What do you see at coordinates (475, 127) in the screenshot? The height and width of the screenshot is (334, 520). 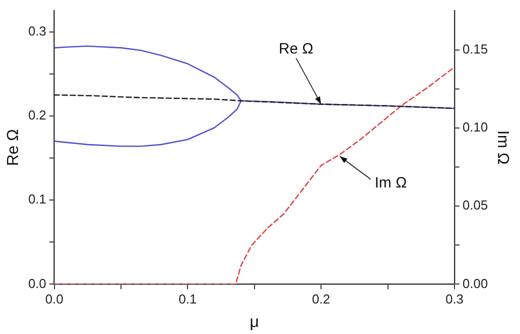 I see `y2-tick-label: 0.10` at bounding box center [475, 127].